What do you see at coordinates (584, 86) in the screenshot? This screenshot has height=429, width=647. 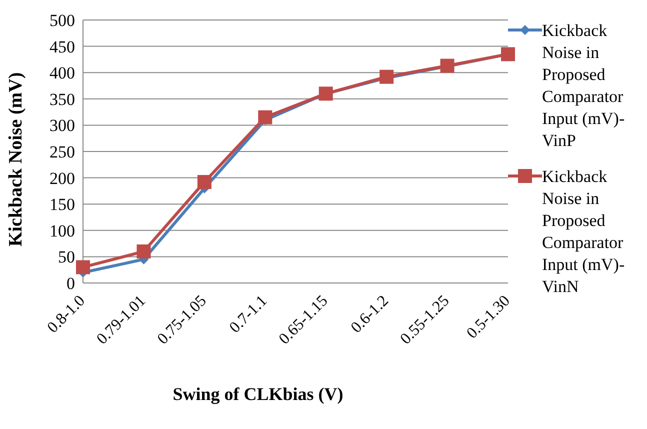 I see `legend-label: Kickback Noise in Proposed Comparator Input (mV)-VinP` at bounding box center [584, 86].